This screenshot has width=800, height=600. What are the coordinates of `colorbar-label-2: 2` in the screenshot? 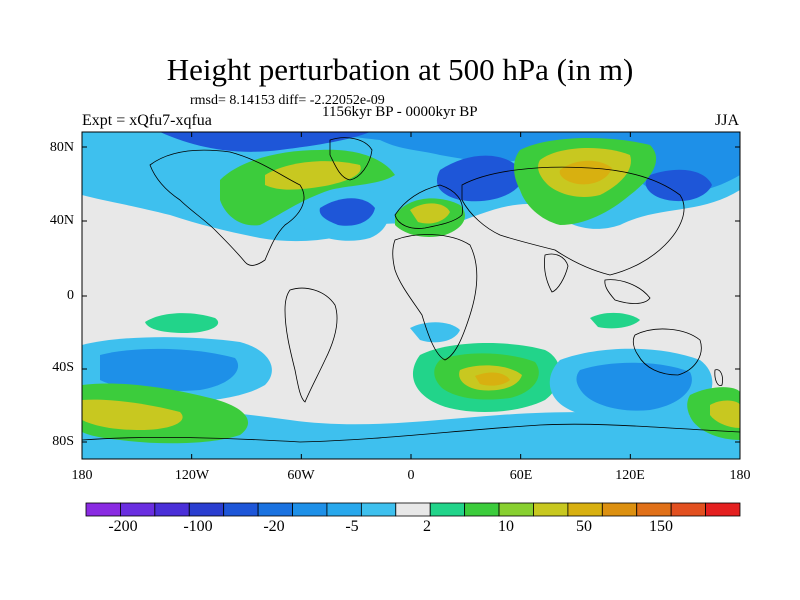 It's located at (427, 526).